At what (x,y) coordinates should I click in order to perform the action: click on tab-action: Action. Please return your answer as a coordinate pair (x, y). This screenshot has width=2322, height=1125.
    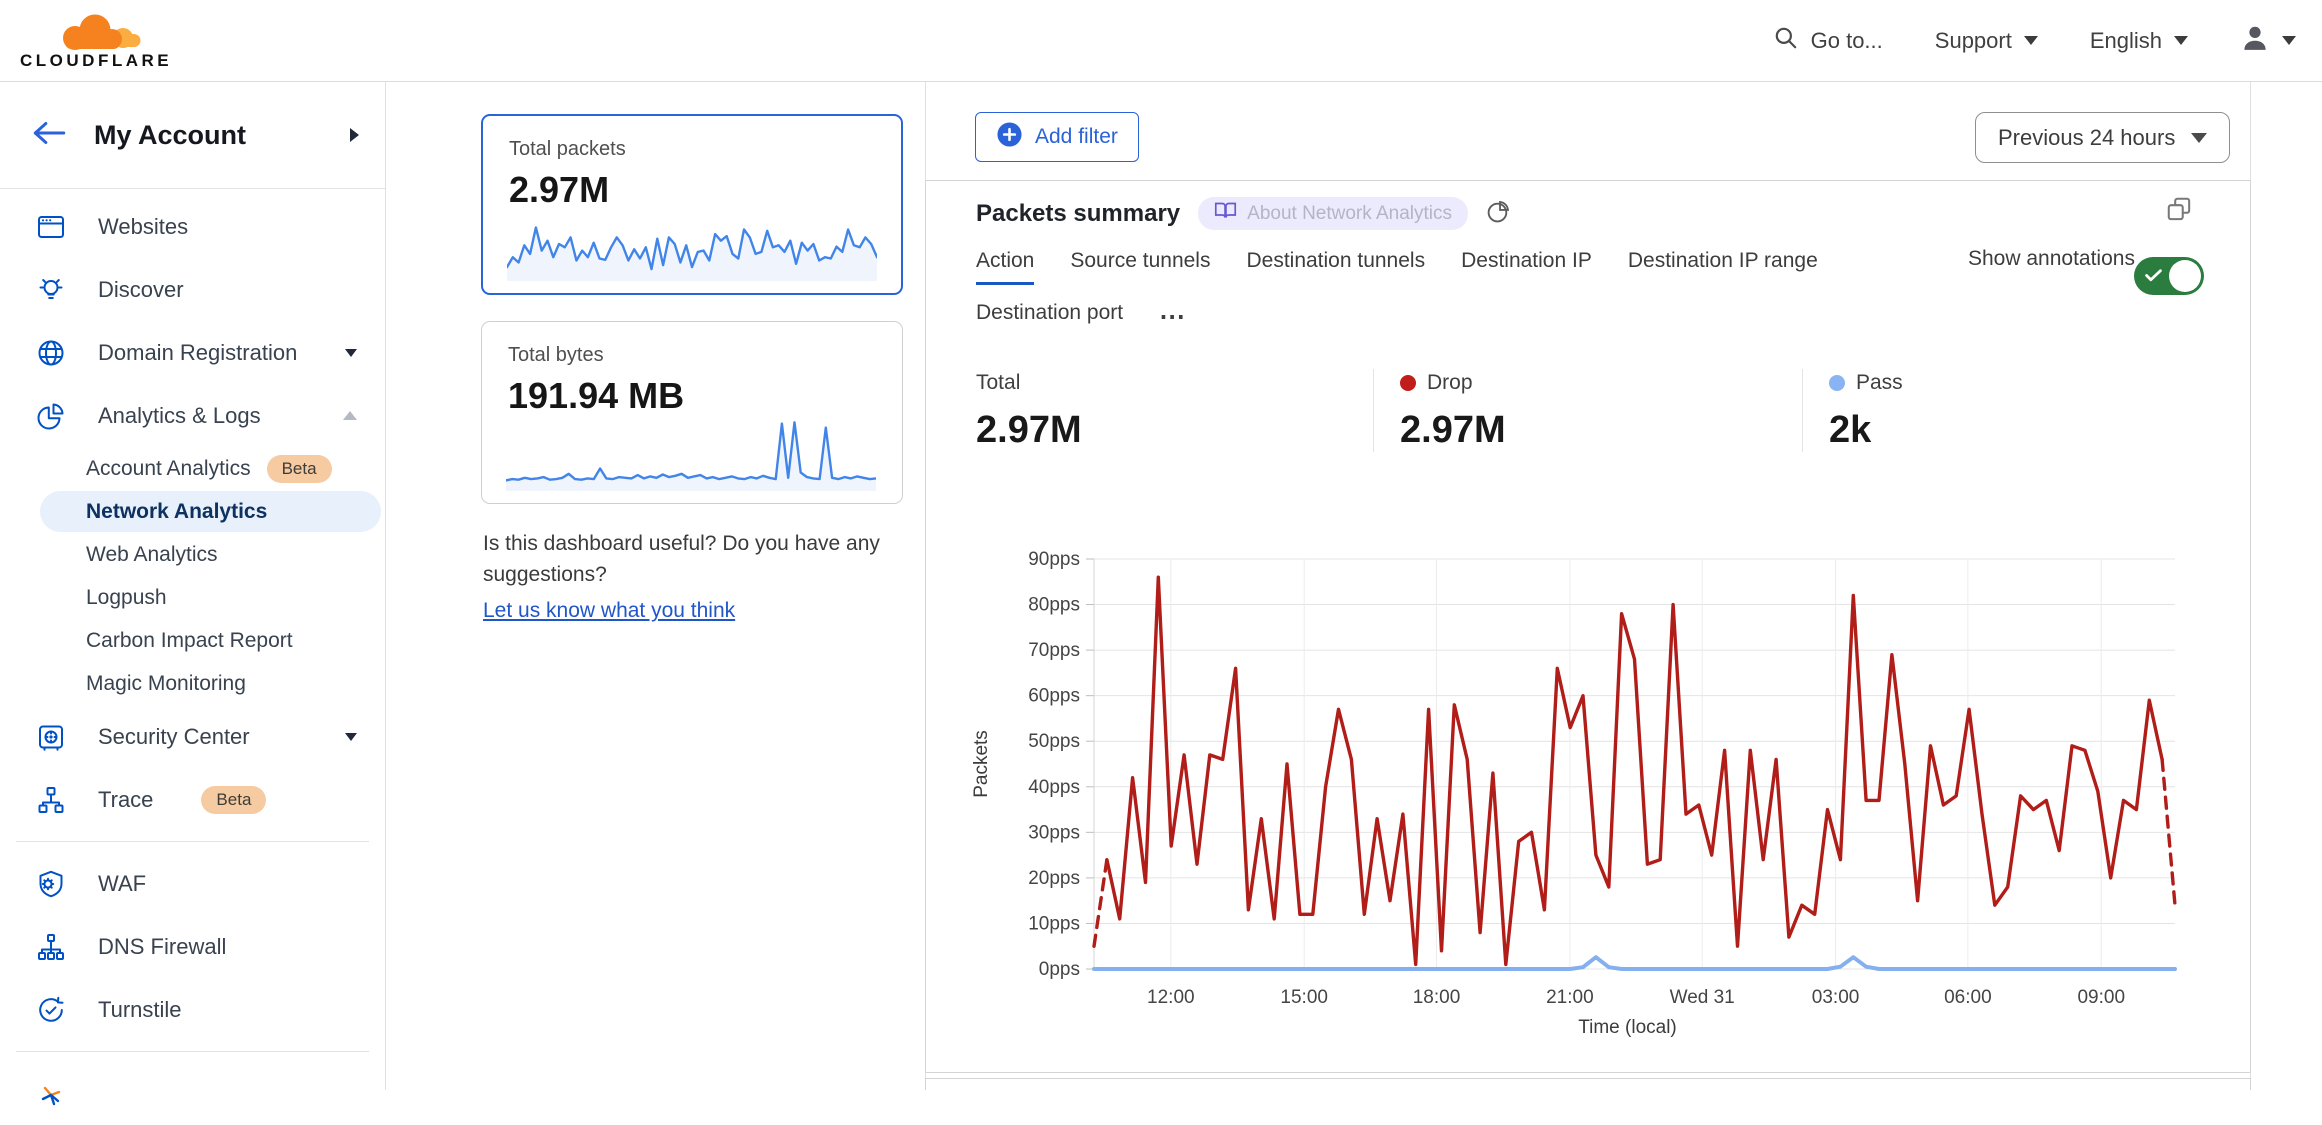
    Looking at the image, I should click on (1005, 267).